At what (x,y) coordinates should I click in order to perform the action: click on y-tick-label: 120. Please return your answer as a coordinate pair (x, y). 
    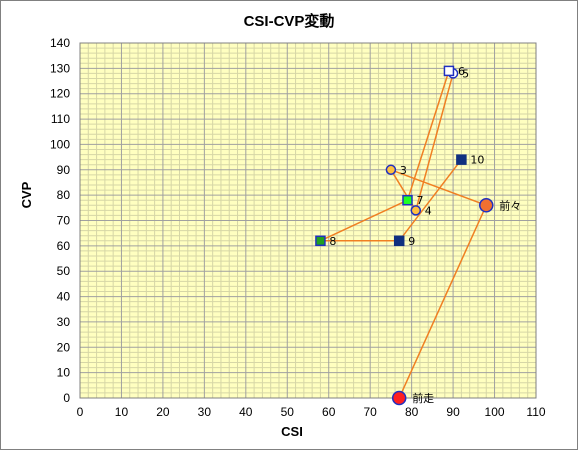
    Looking at the image, I should click on (60, 94).